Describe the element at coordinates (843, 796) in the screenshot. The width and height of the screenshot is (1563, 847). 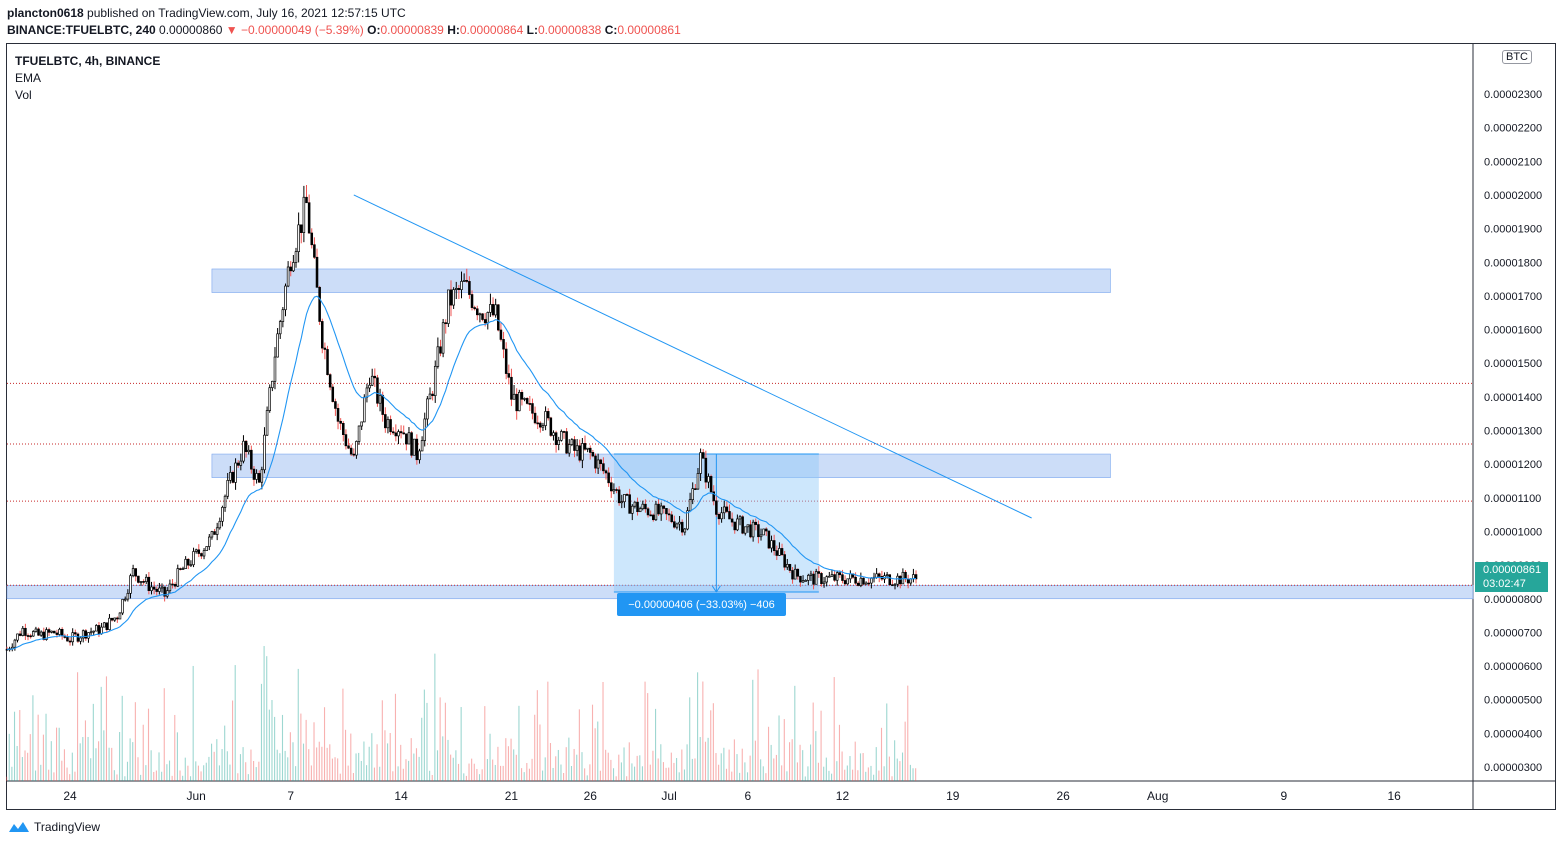
I see `x-tick-label: 12` at that location.